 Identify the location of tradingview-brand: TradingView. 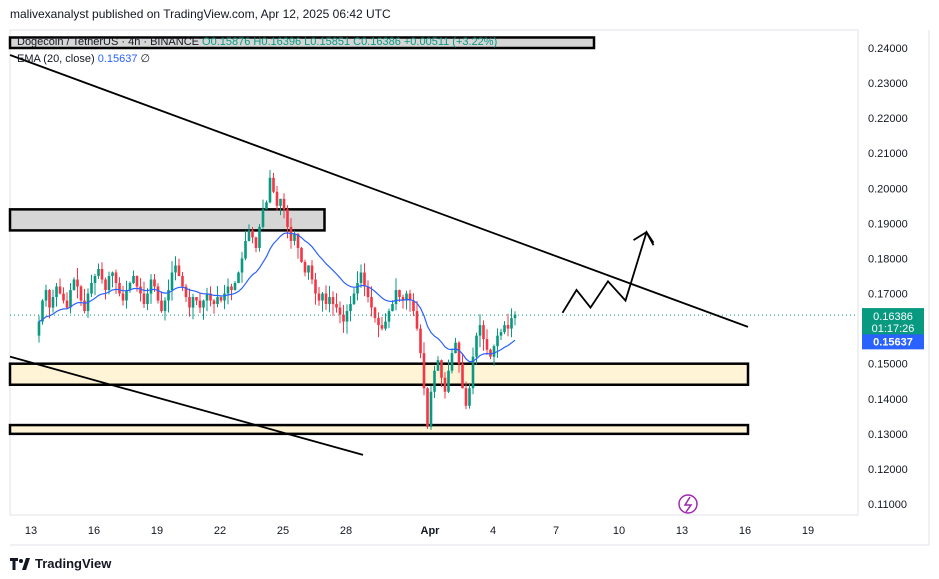
(60, 563).